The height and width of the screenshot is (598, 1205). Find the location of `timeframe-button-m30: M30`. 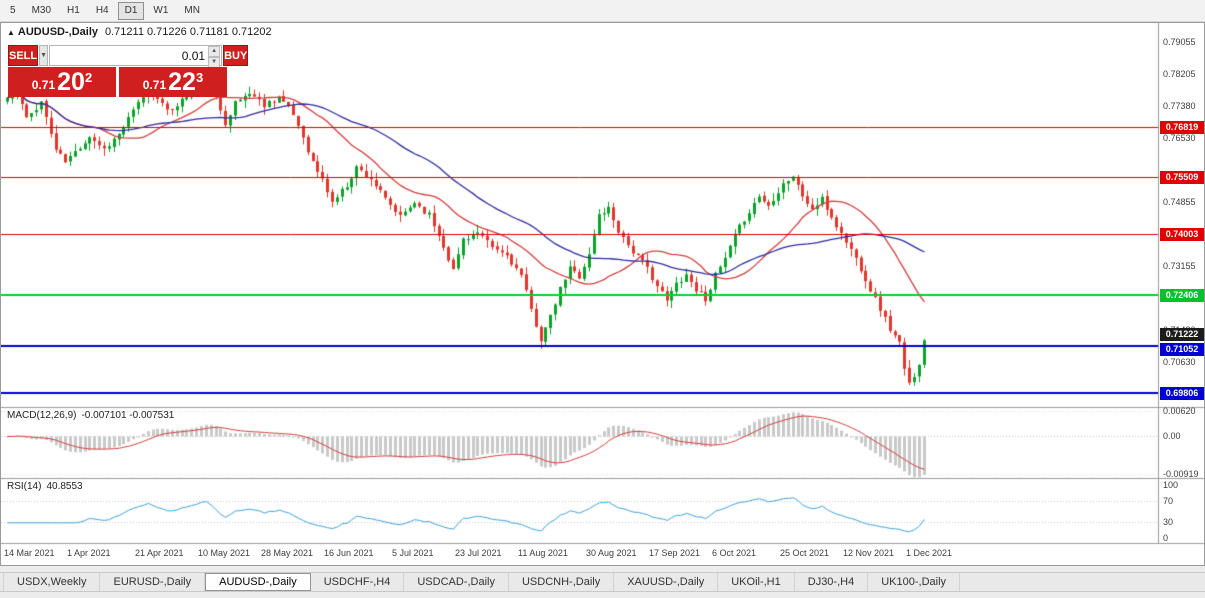

timeframe-button-m30: M30 is located at coordinates (41, 10).